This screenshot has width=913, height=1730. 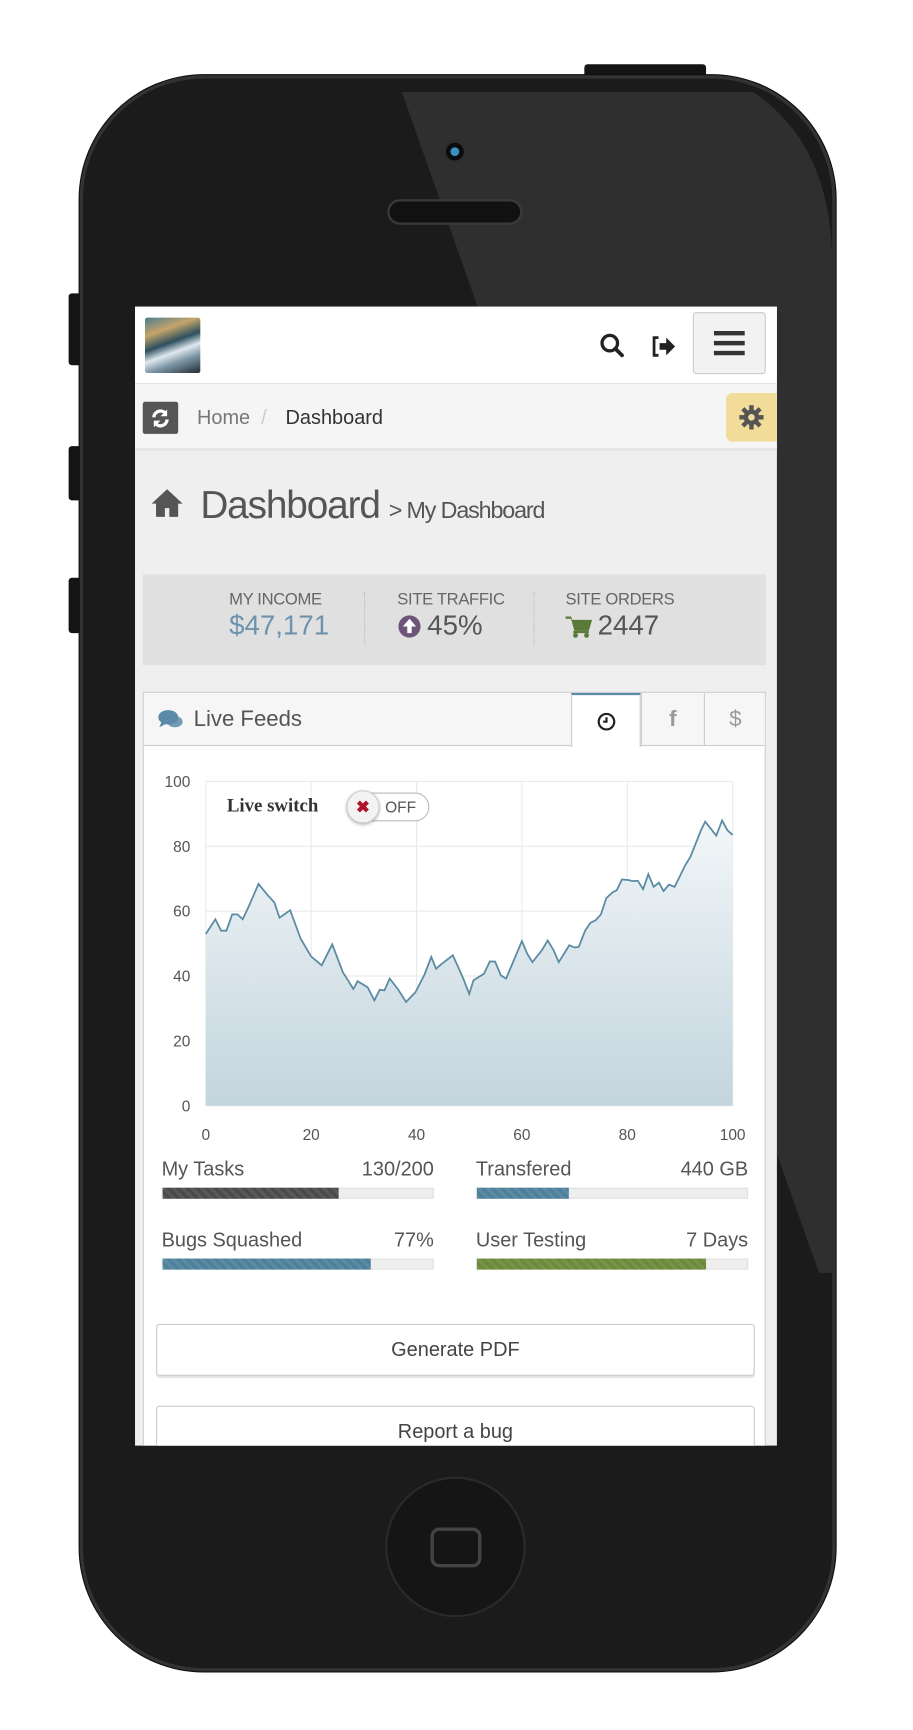 I want to click on progress-my-tasks: My Tasks 130/200, so click(x=297, y=1178).